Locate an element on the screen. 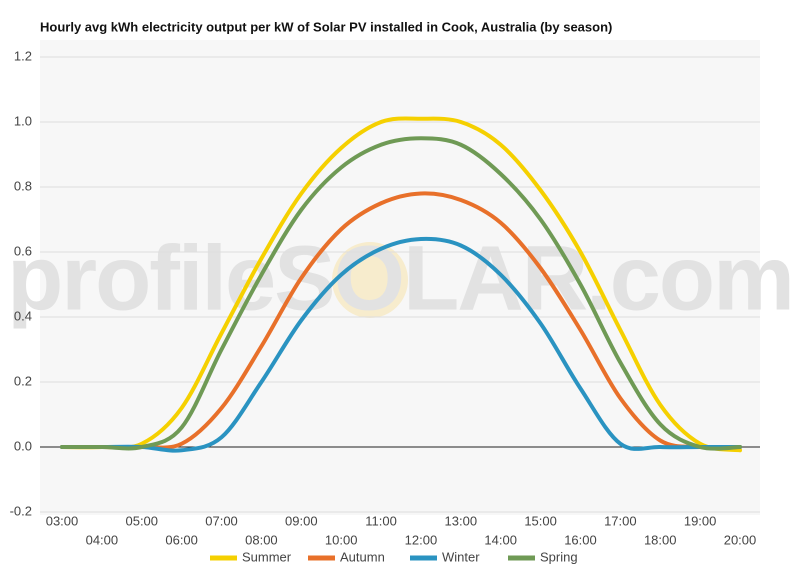 The image size is (800, 570). x-tick-label: 12:00 is located at coordinates (421, 539).